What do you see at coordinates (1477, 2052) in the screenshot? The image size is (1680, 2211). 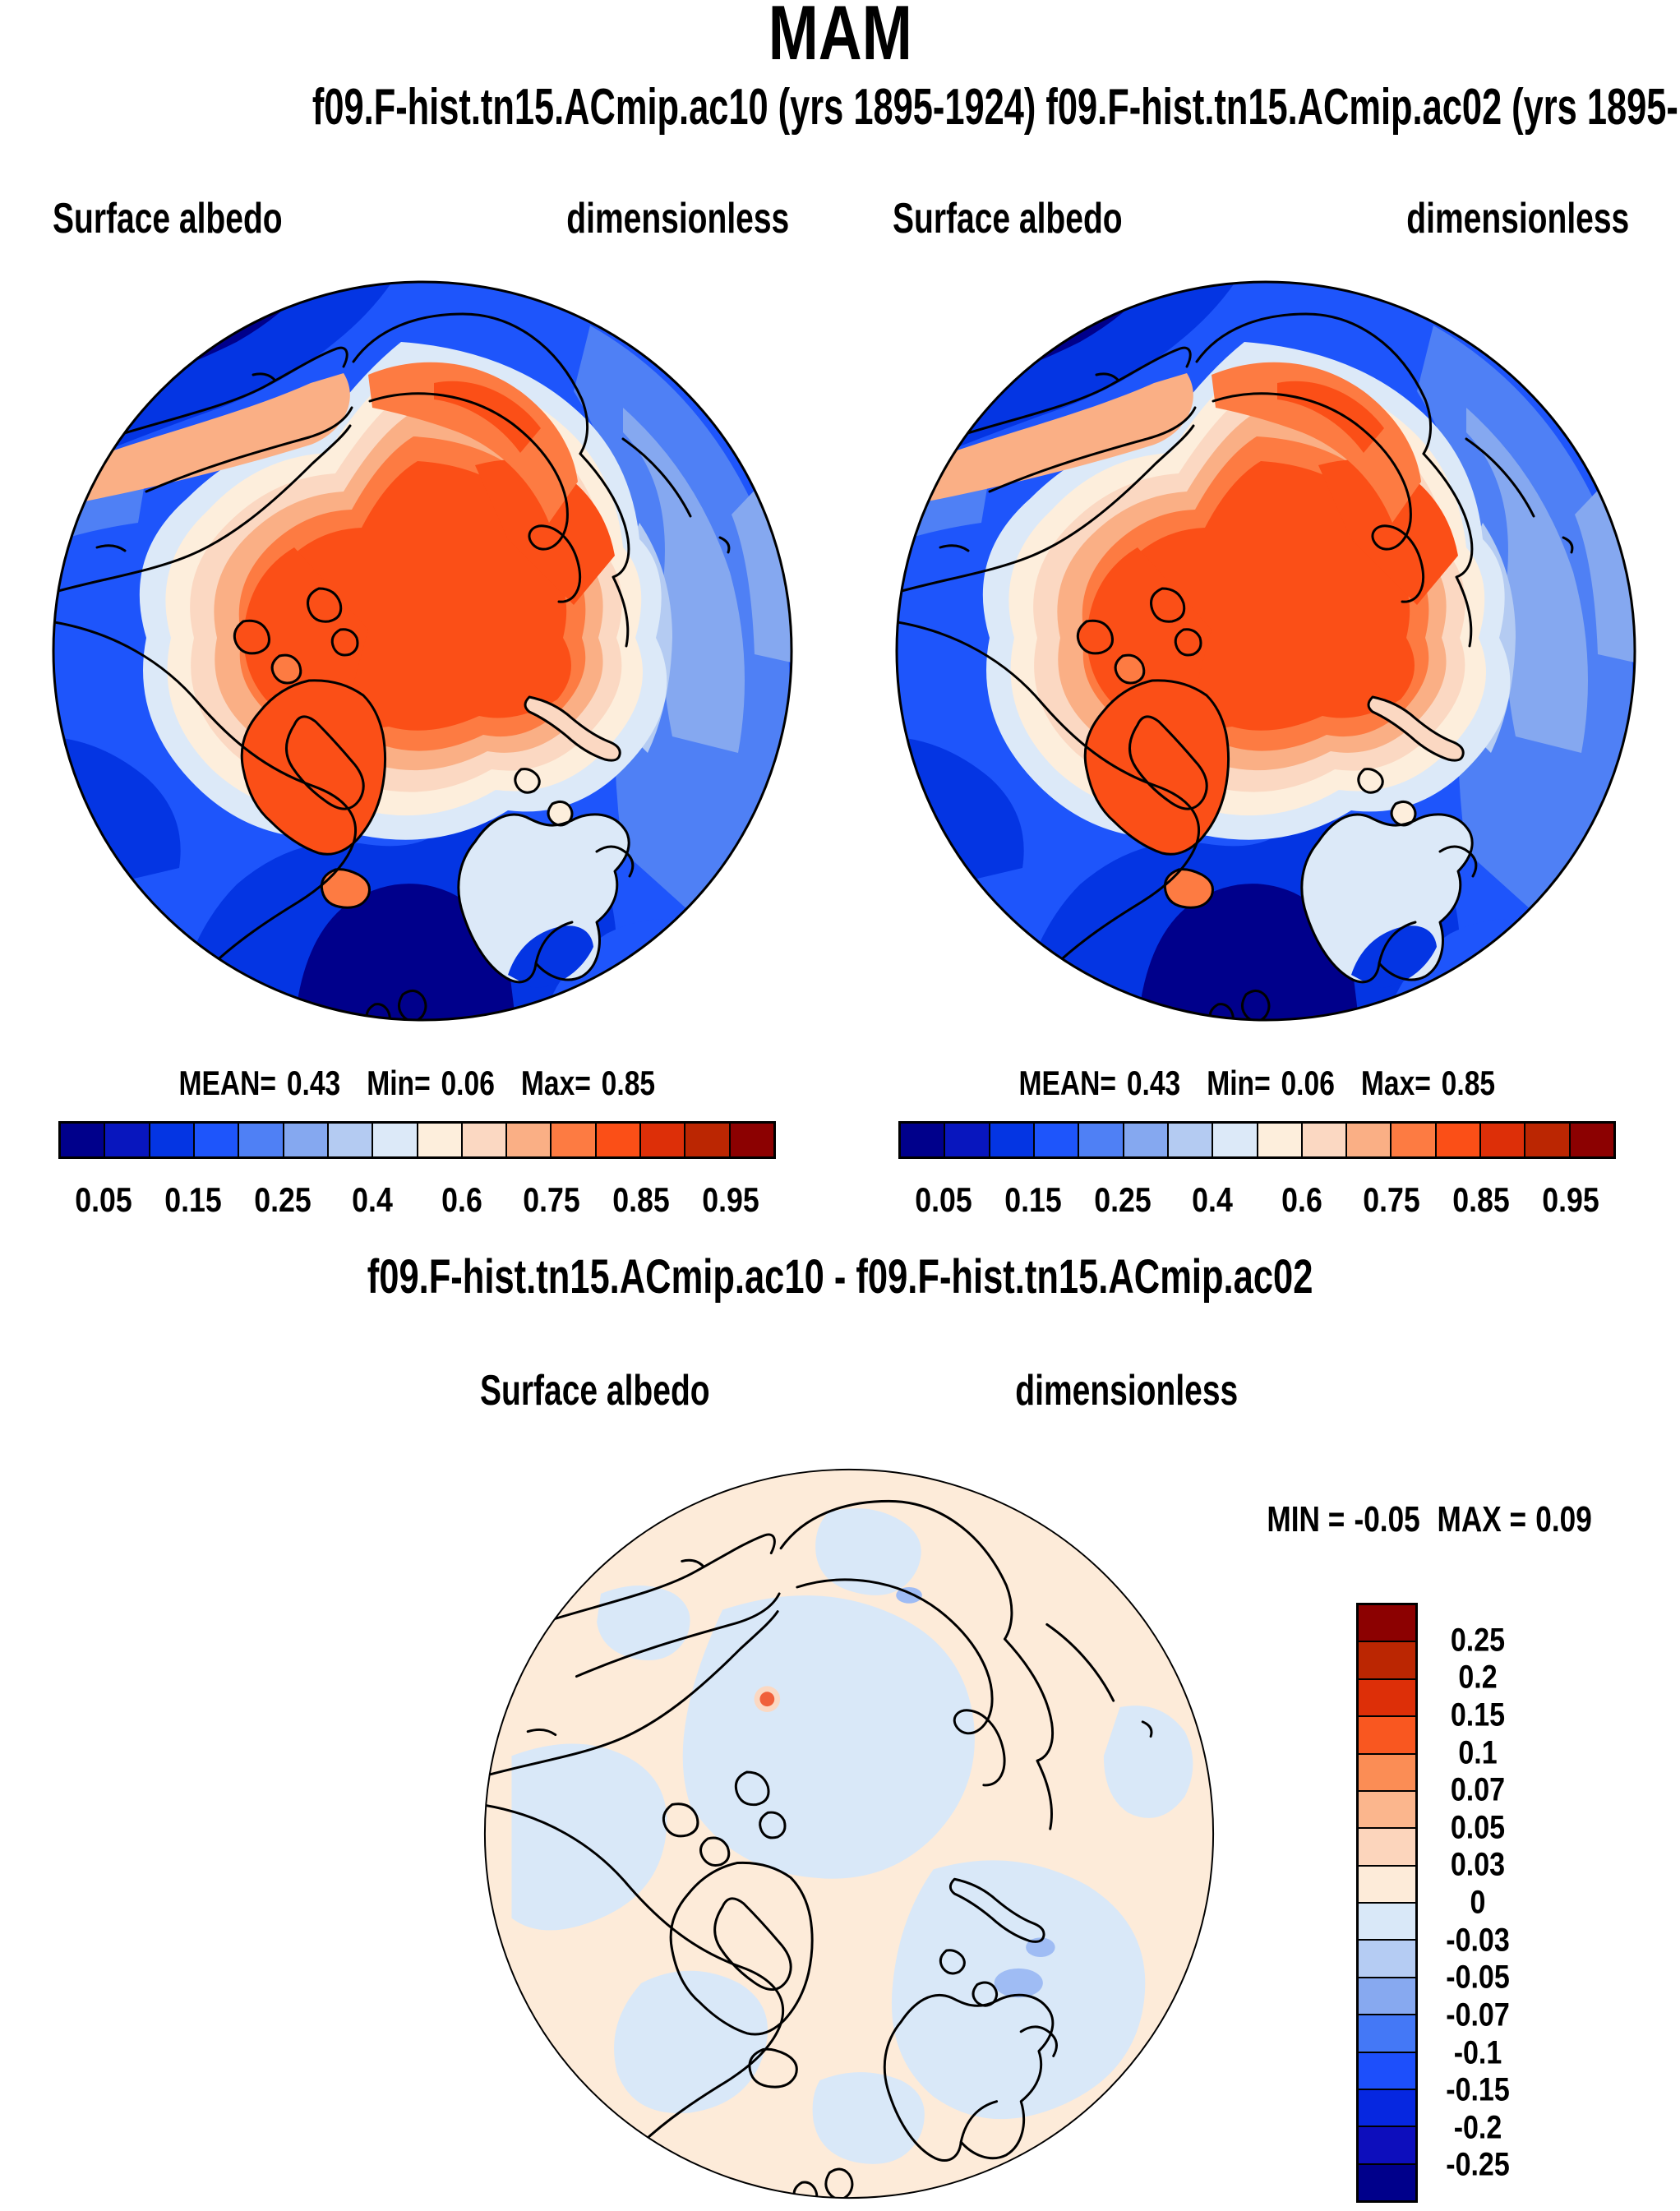 I see `colorbar-tick-label: -0.1` at bounding box center [1477, 2052].